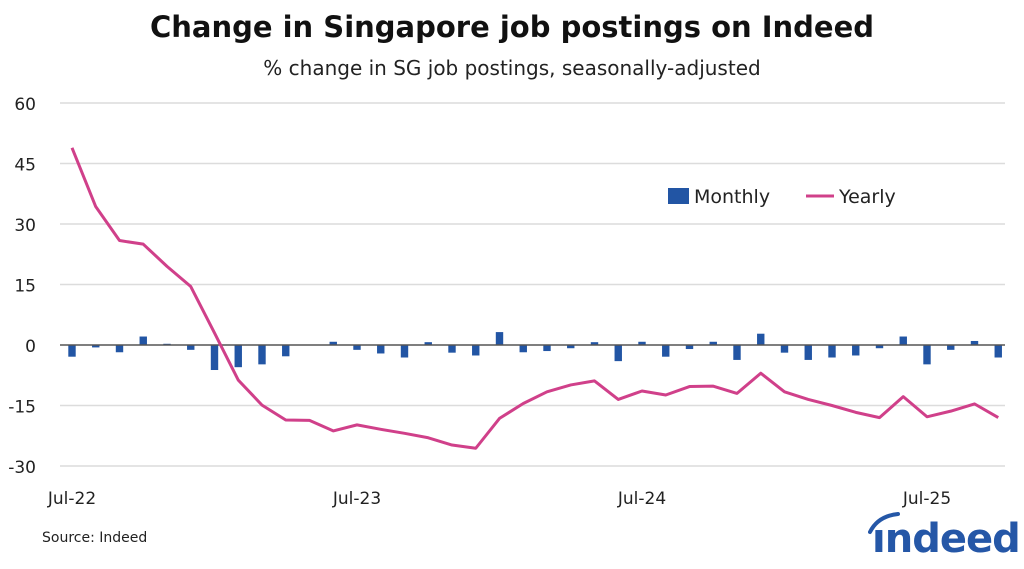 Image resolution: width=1024 pixels, height=569 pixels. Describe the element at coordinates (678, 196) in the screenshot. I see `legend-swatch-monthly` at that location.